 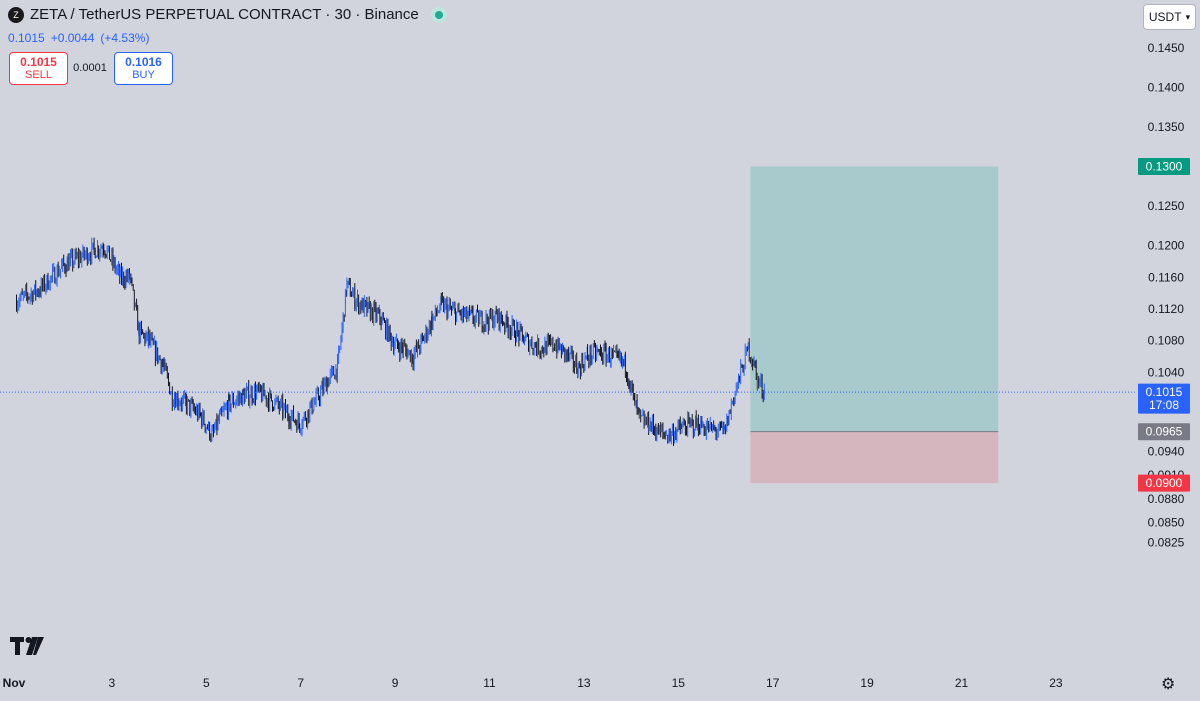 I want to click on y-tick-label: 0.0940, so click(x=1166, y=451).